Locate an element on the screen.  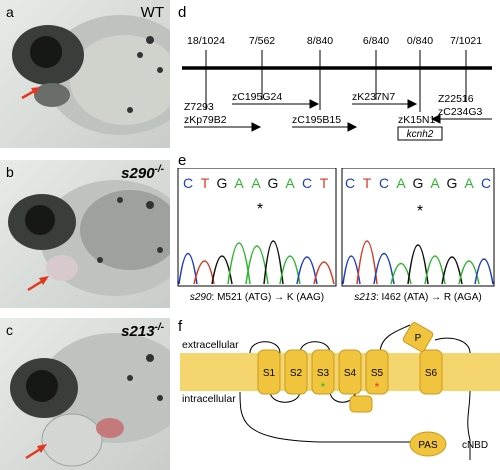
embryo-wt-drawing is located at coordinates (91, 75).